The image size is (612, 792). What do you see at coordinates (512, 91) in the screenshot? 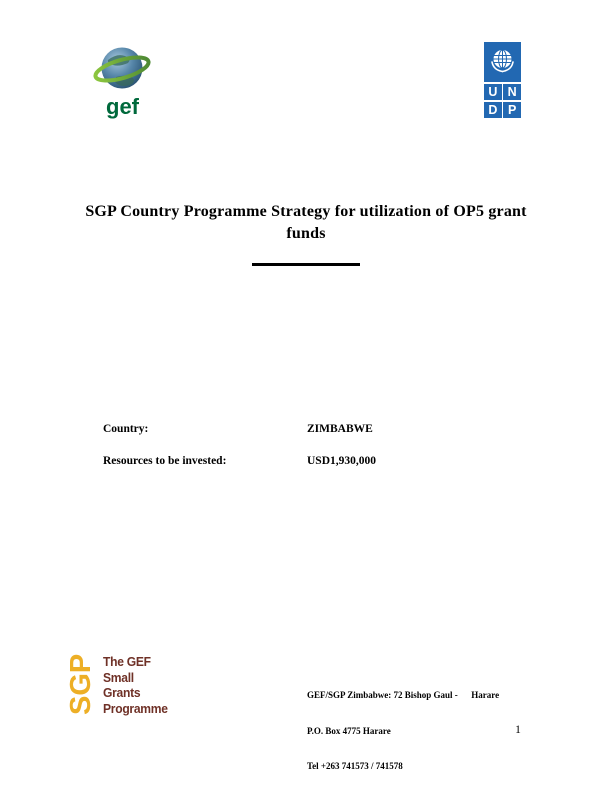
I see `undp-letter-n: N` at bounding box center [512, 91].